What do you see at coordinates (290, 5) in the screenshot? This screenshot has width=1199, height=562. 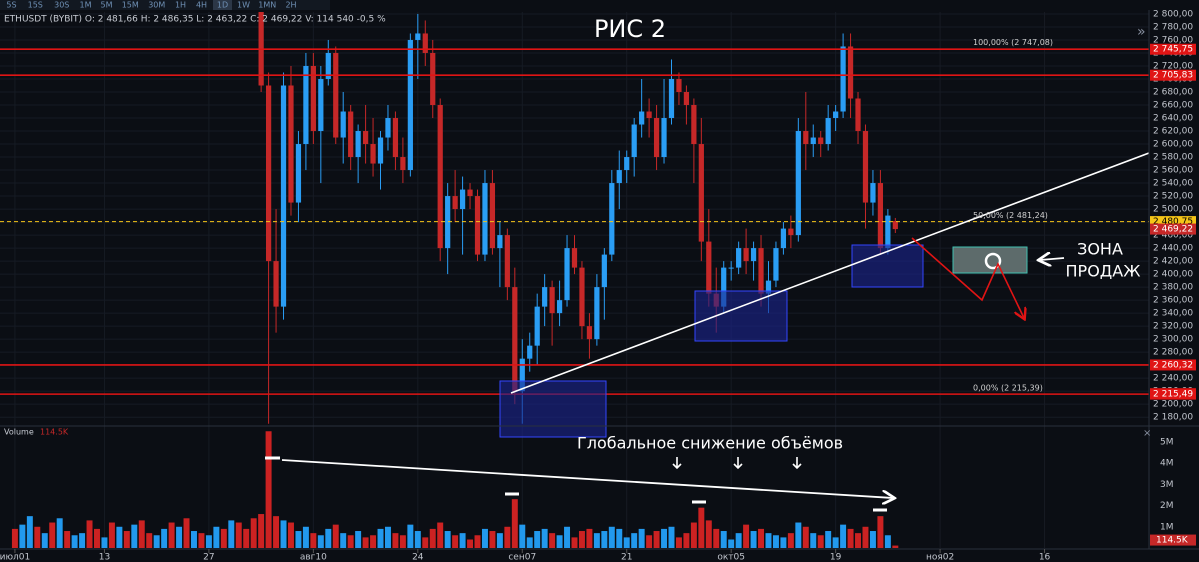 I see `timeframe-button: 2H` at bounding box center [290, 5].